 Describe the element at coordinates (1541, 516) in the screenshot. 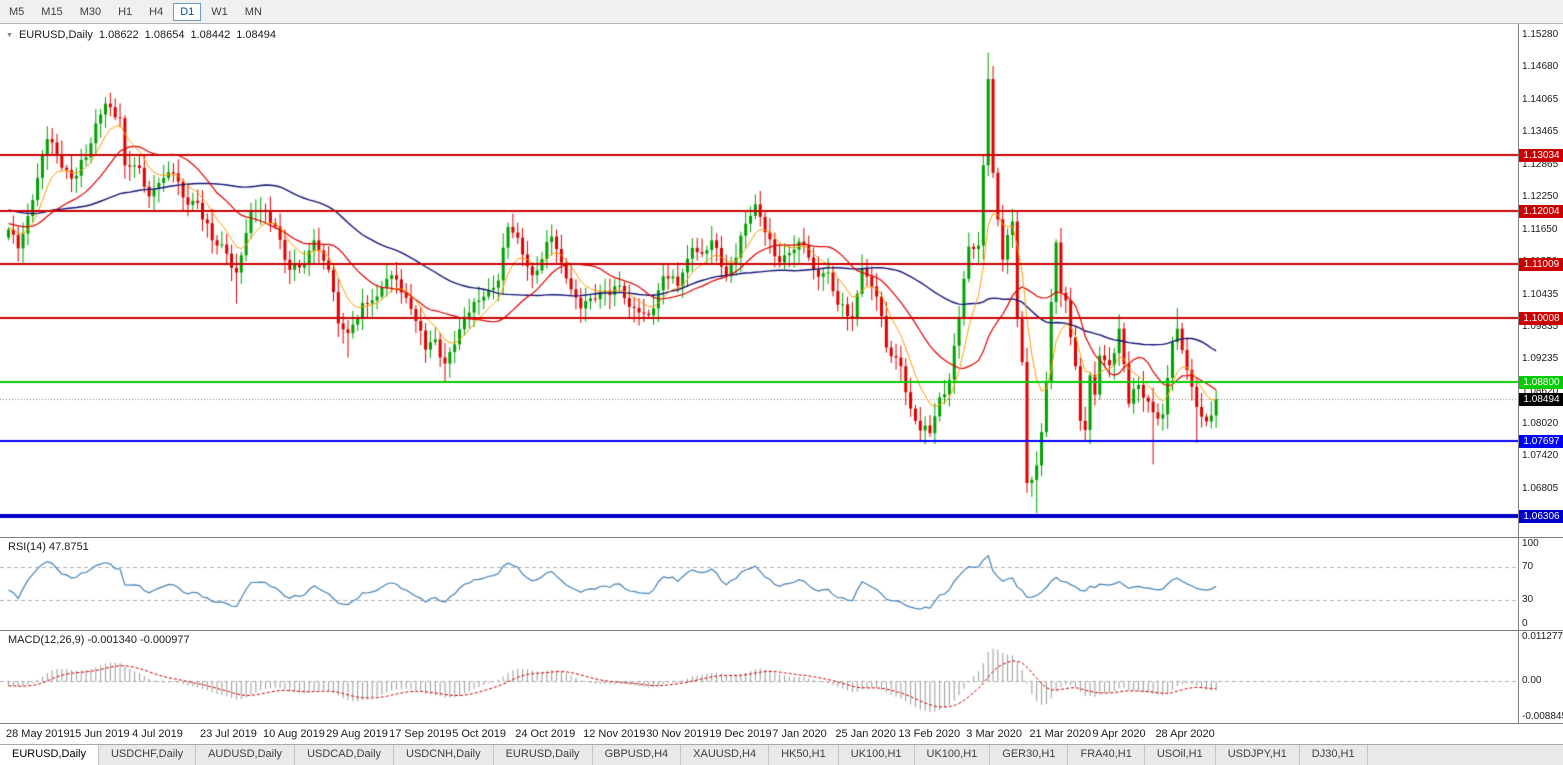

I see `price-line-label: 1.06306` at that location.